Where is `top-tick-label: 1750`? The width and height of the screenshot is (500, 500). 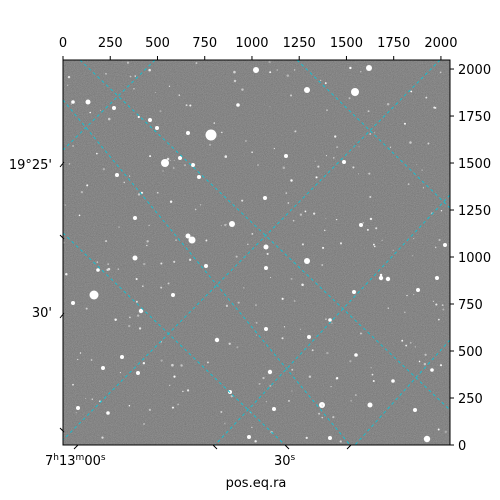 top-tick-label: 1750 is located at coordinates (393, 43).